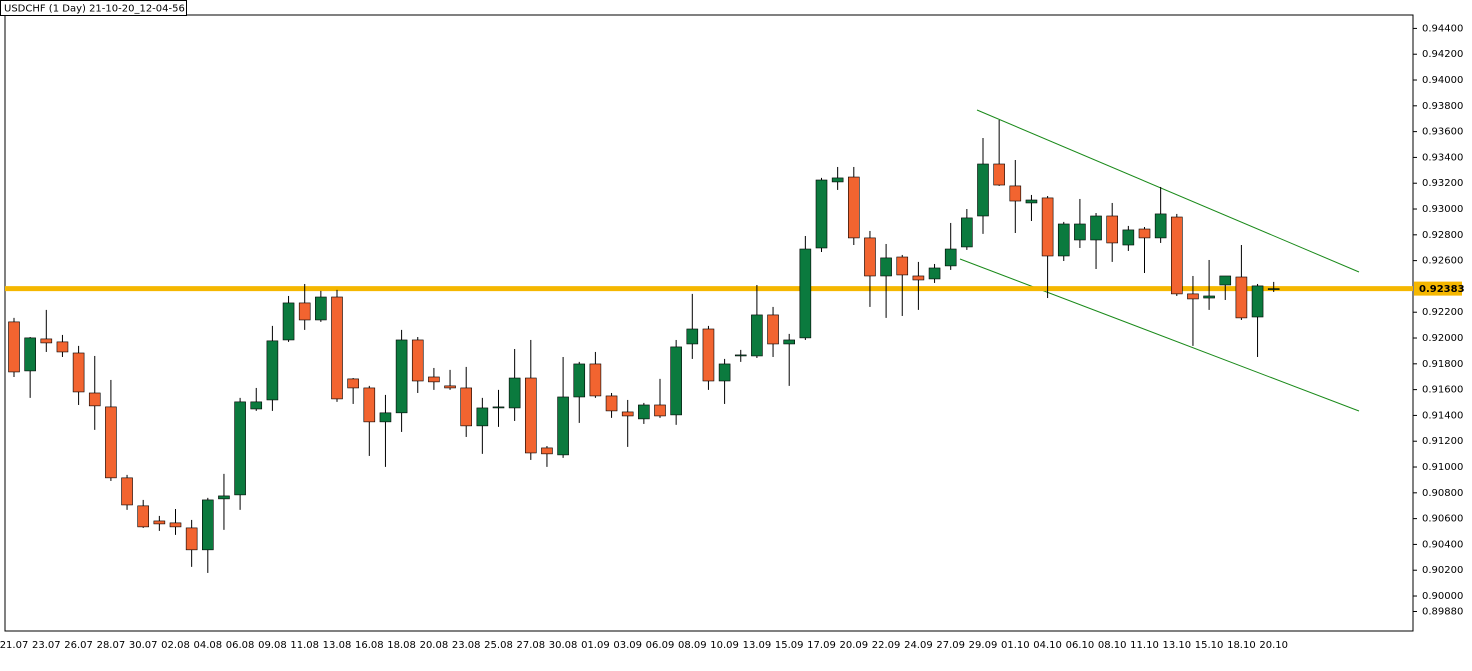  I want to click on x-tick-label: 26.07, so click(78, 645).